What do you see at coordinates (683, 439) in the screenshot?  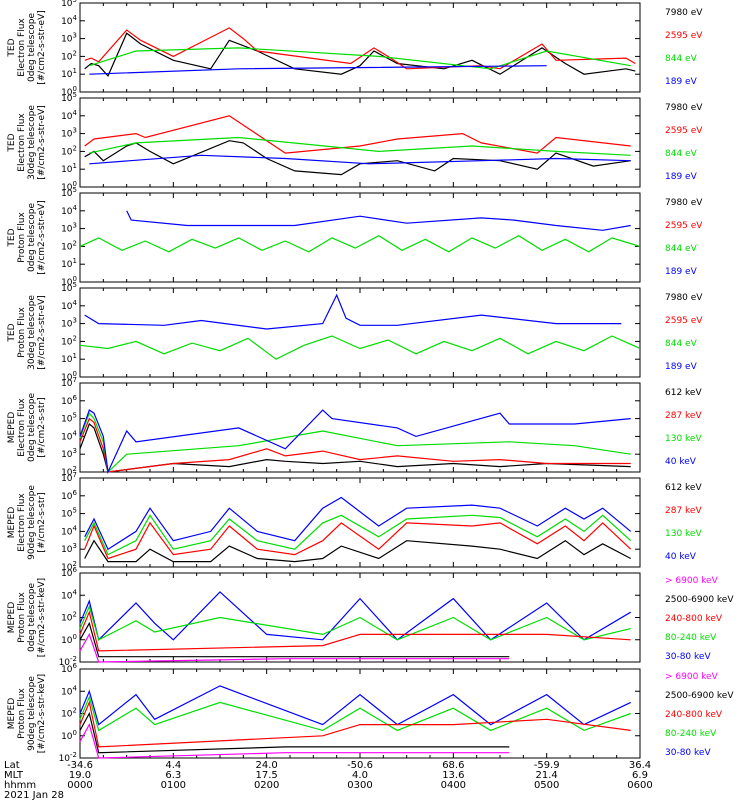 I see `legend-entry: 130 keV` at bounding box center [683, 439].